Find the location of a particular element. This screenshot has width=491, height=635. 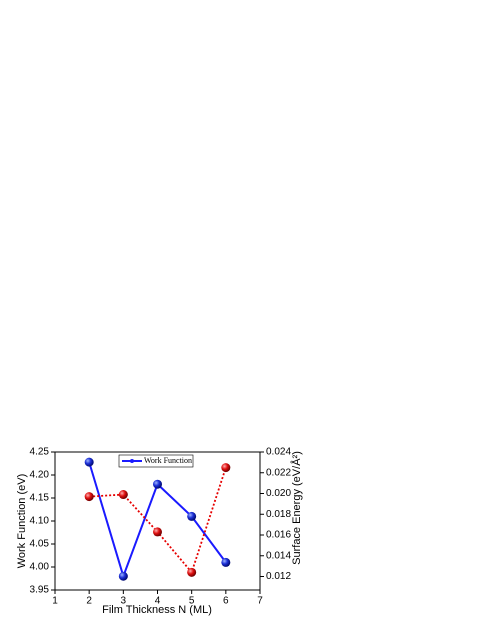

y2-tick-label: 0.014 is located at coordinates (278, 555).